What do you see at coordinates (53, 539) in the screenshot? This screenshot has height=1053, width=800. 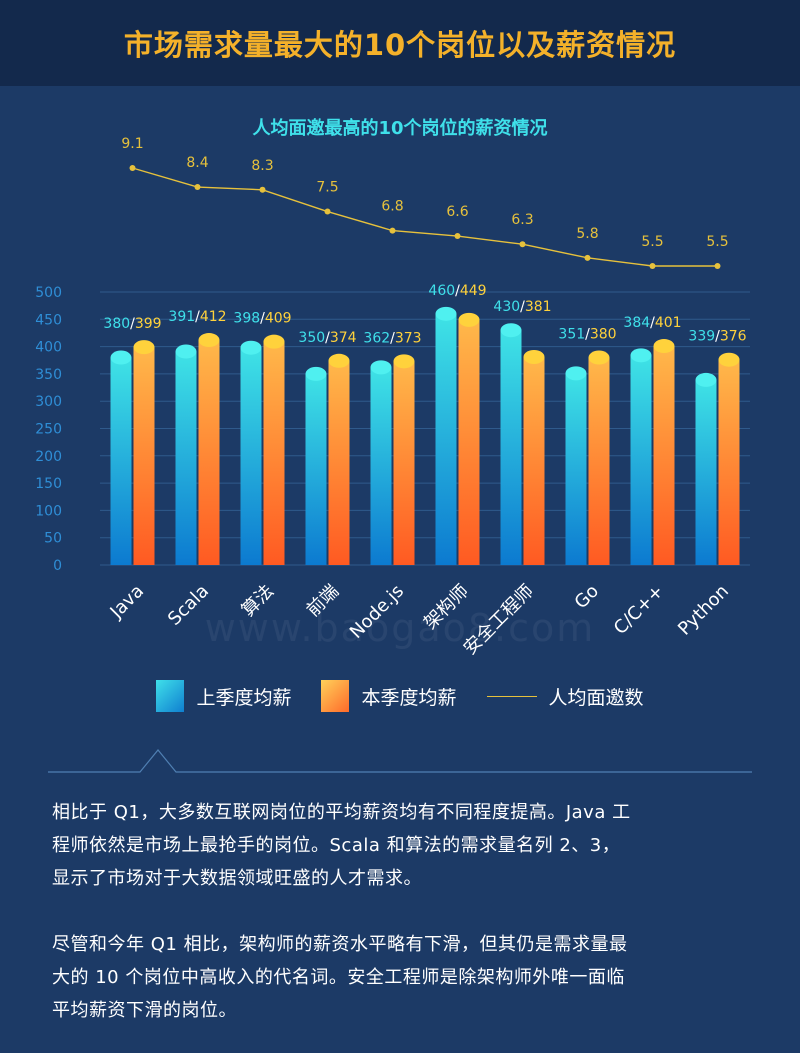 I see `y-tick-label: 50` at bounding box center [53, 539].